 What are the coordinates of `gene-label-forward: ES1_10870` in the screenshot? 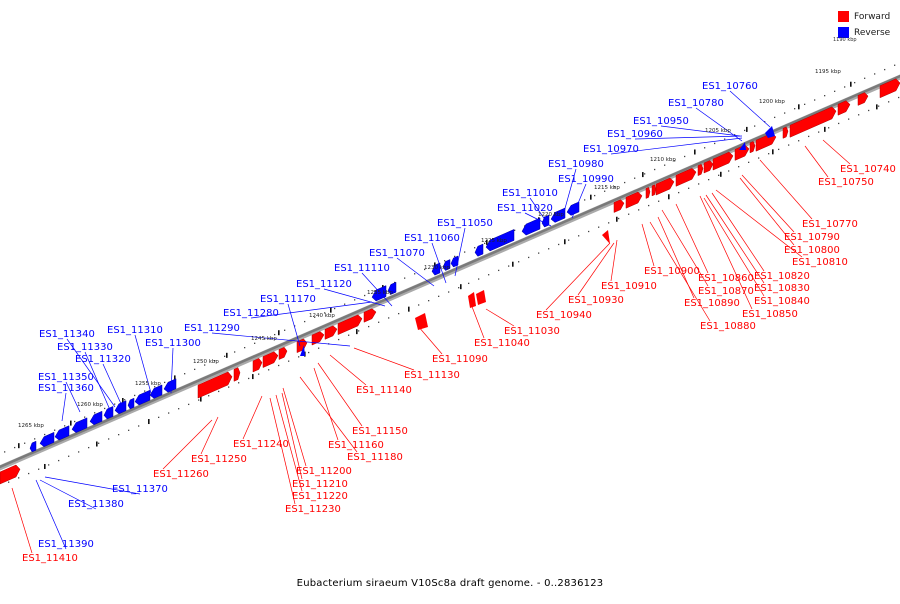 It's located at (726, 291).